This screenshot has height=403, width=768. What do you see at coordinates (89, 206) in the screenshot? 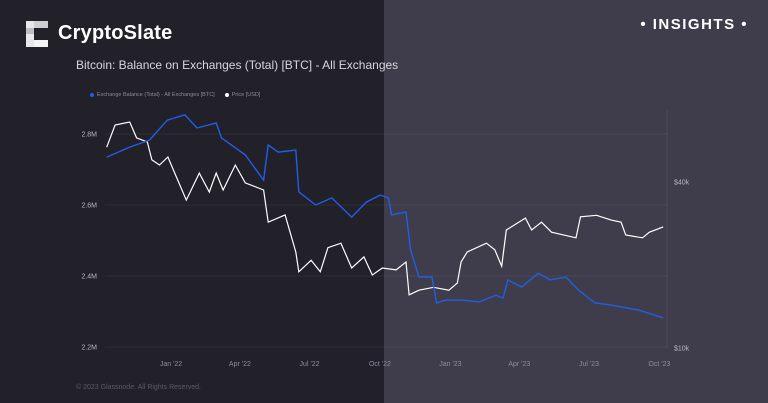
I see `y-left-tick-label: 2.6M` at bounding box center [89, 206].